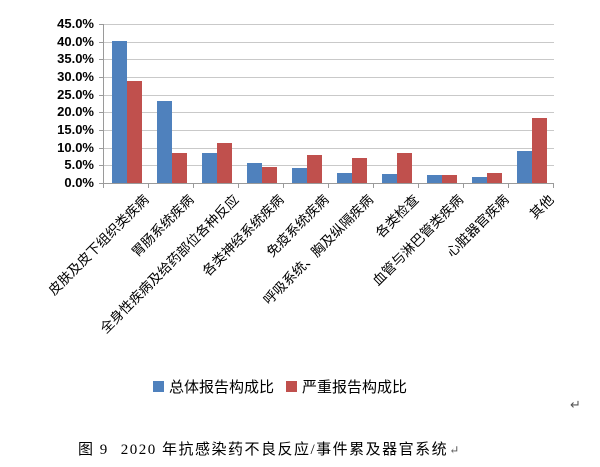 Image resolution: width=600 pixels, height=467 pixels. I want to click on y-tick-label: 30.0%, so click(75, 76).